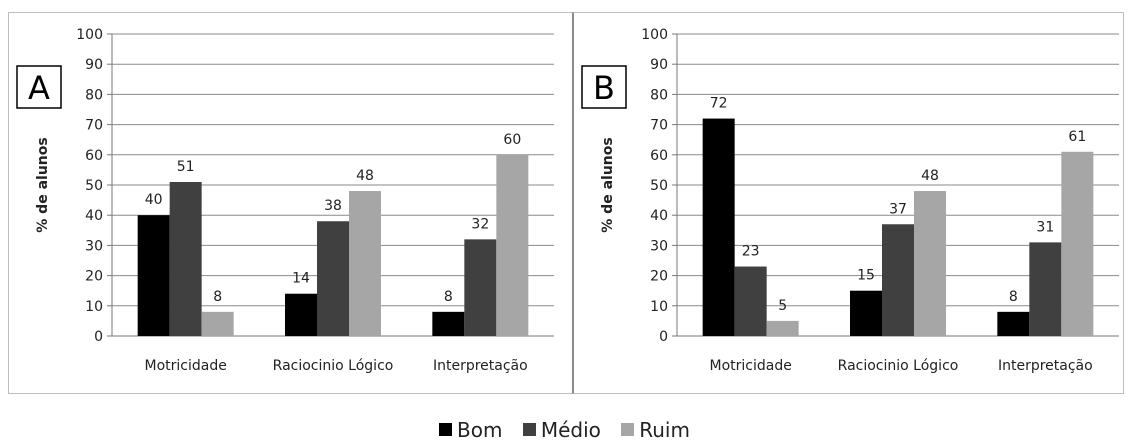 The width and height of the screenshot is (1129, 443). Describe the element at coordinates (94, 95) in the screenshot. I see `chart-a-ytick-label: 80` at that location.